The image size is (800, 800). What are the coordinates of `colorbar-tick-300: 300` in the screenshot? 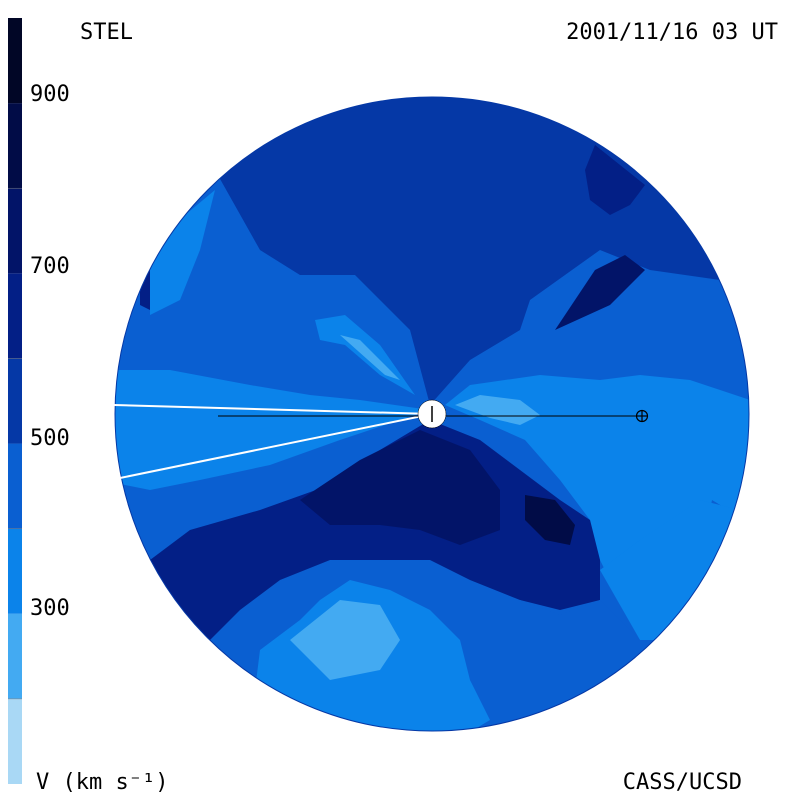 It's located at (50, 608).